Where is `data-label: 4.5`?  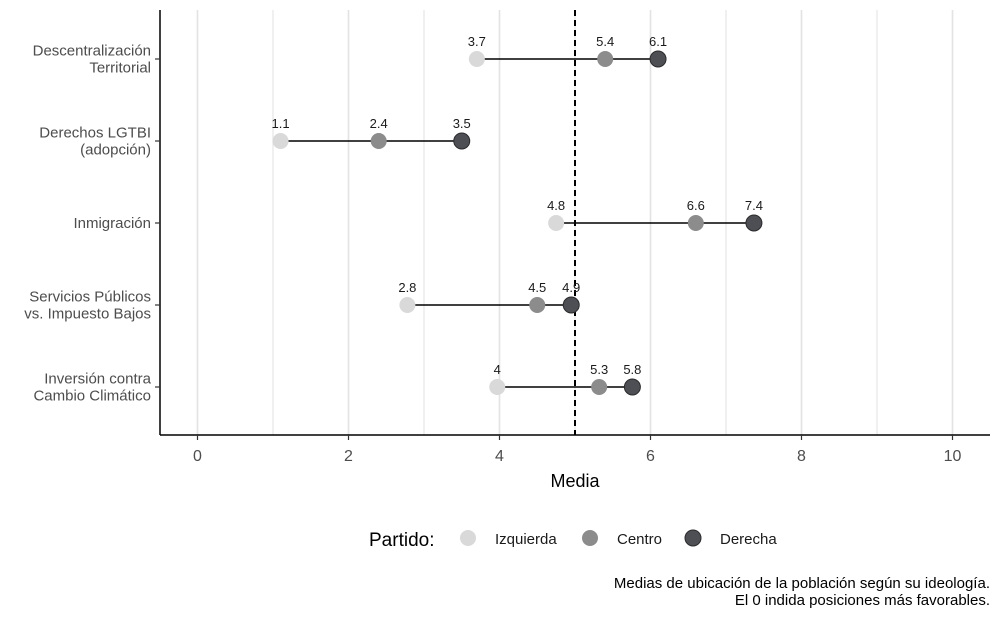 data-label: 4.5 is located at coordinates (537, 287).